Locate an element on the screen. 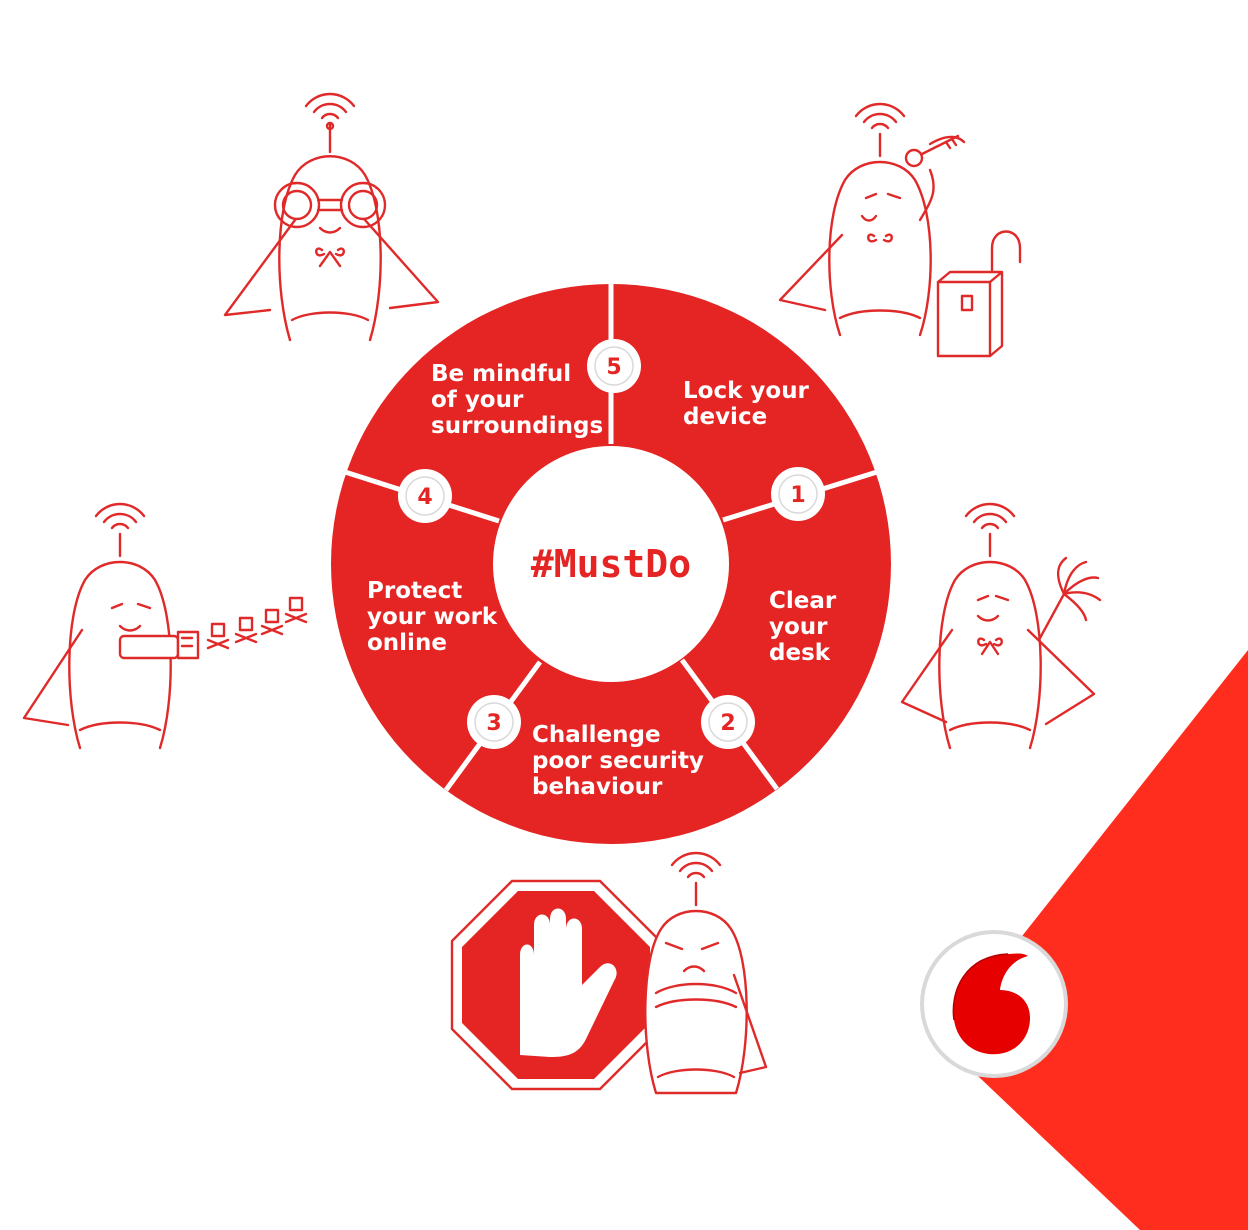 The height and width of the screenshot is (1230, 1248). step-2-number: 2 is located at coordinates (727, 723).